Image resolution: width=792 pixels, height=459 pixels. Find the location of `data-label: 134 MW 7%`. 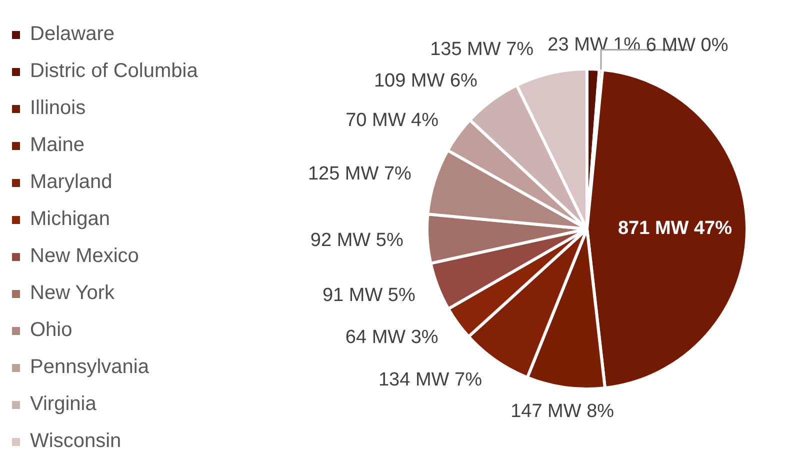

data-label: 134 MW 7% is located at coordinates (430, 380).